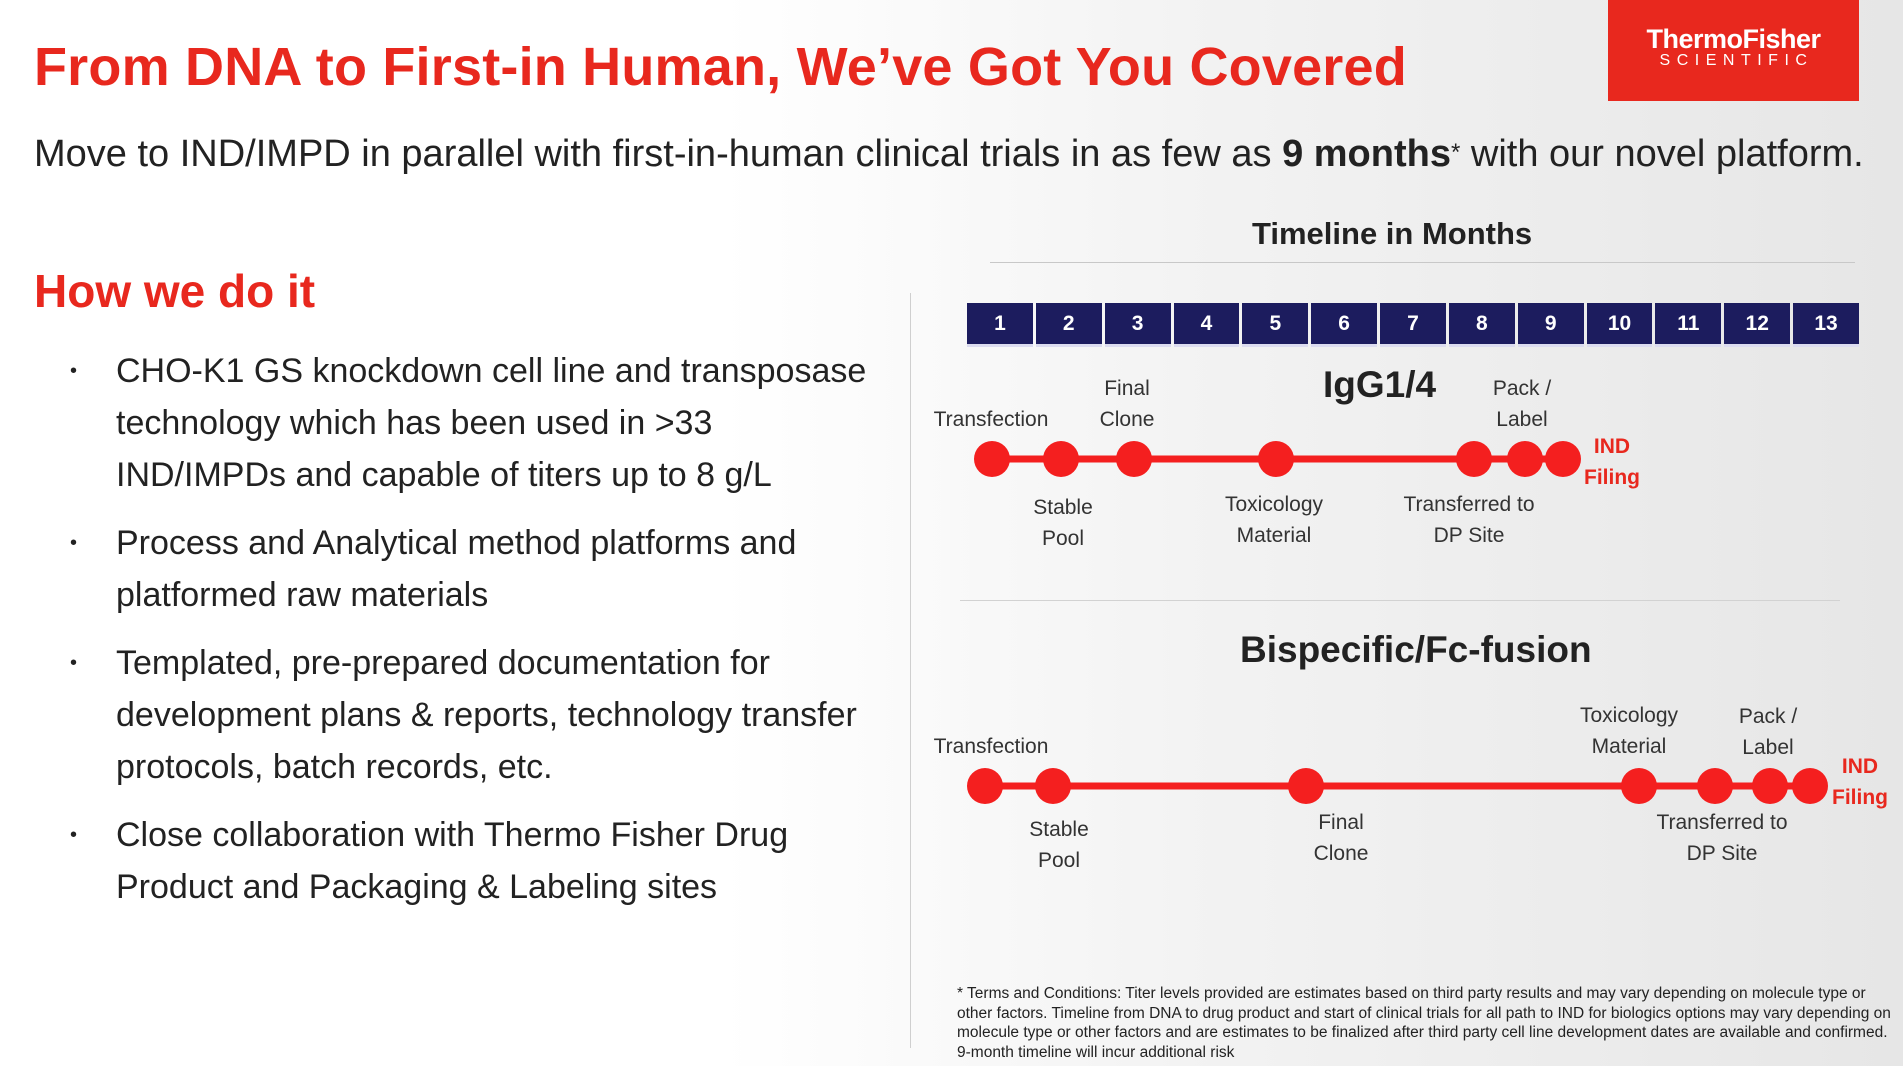 This screenshot has width=1903, height=1066. What do you see at coordinates (1688, 325) in the screenshot?
I see `month-cell: 11` at bounding box center [1688, 325].